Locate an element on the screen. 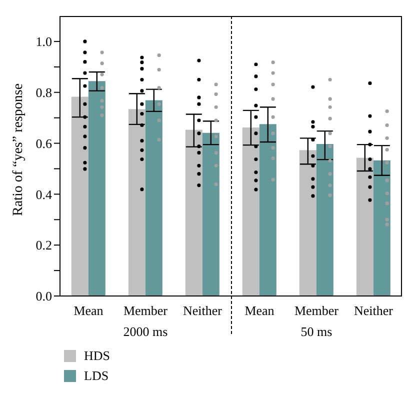  legend-label: LDS is located at coordinates (96, 376).